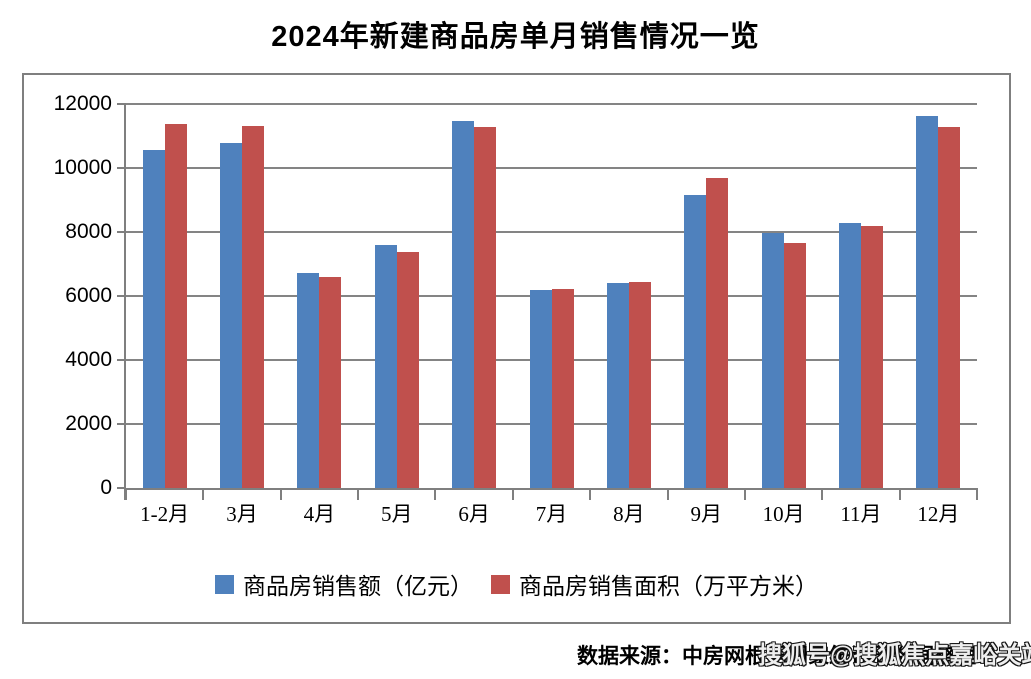  Describe the element at coordinates (938, 514) in the screenshot. I see `x-axis-label: 12月` at that location.